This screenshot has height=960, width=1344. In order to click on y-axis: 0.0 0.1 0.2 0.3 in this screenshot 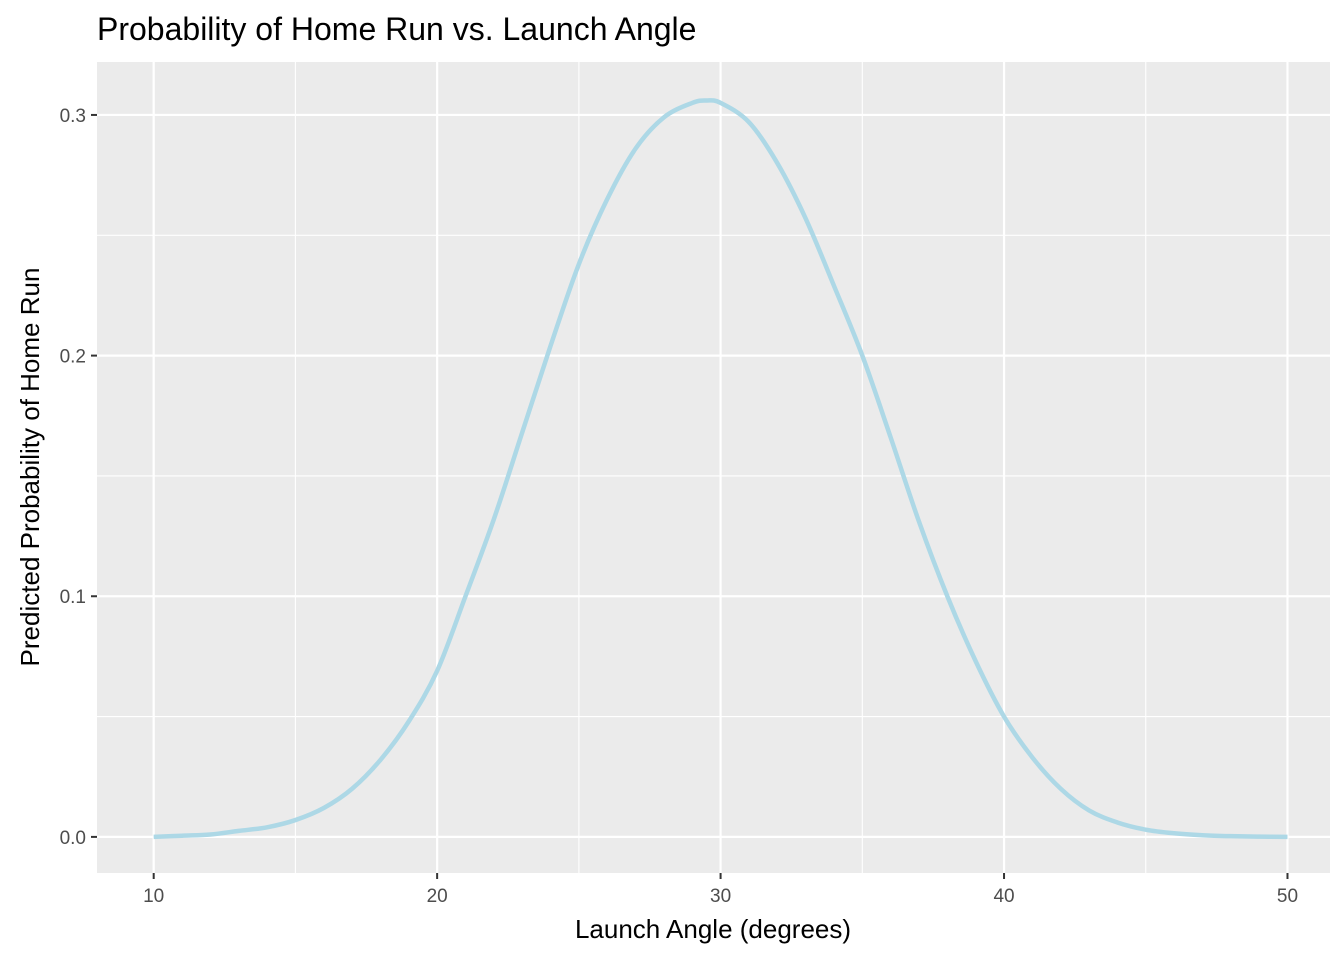, I will do `click(78, 477)`.